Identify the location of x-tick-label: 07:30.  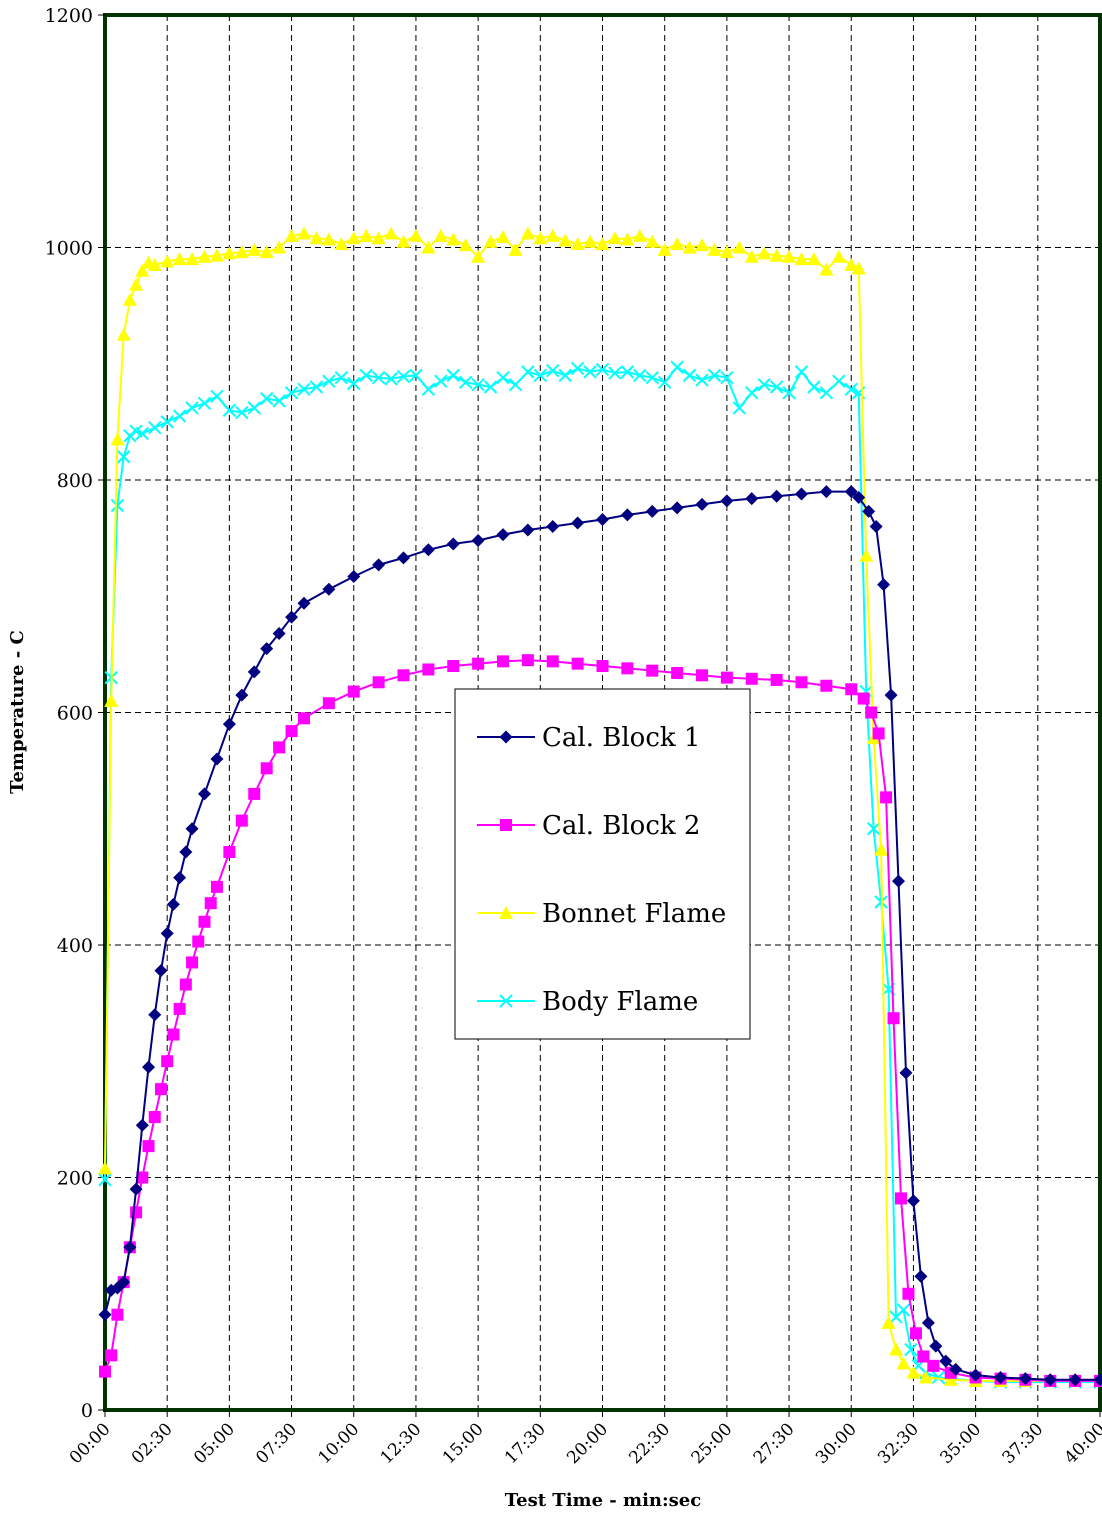
(276, 1443).